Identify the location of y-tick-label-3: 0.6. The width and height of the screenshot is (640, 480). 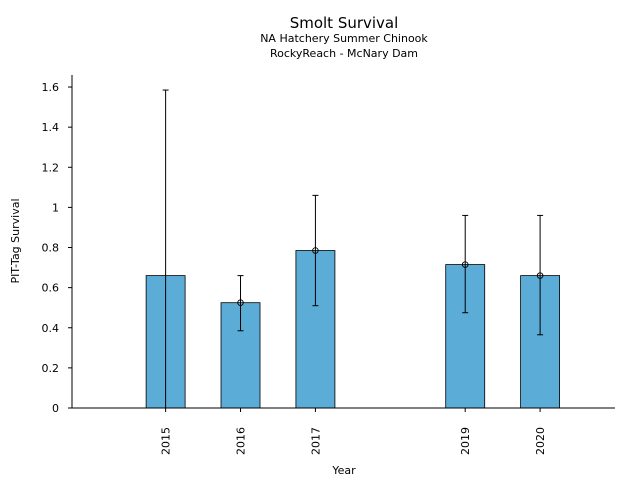
(51, 288).